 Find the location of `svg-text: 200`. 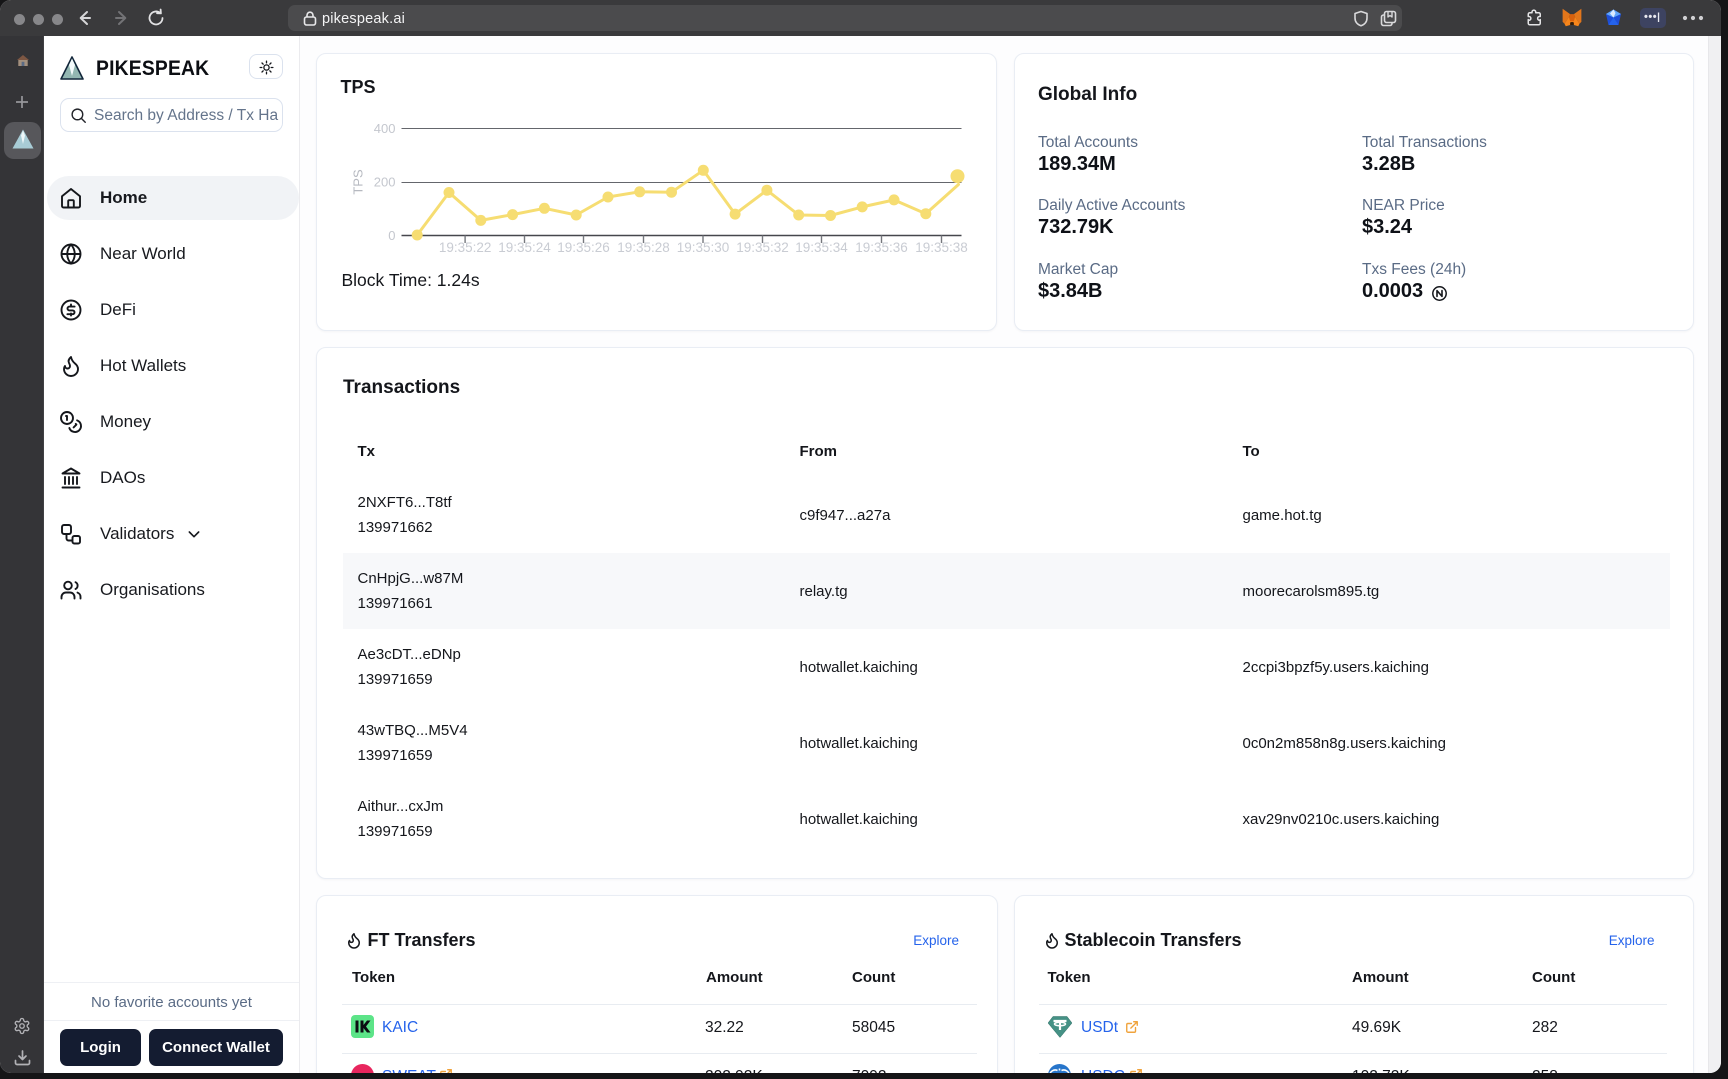

svg-text: 200 is located at coordinates (384, 181).